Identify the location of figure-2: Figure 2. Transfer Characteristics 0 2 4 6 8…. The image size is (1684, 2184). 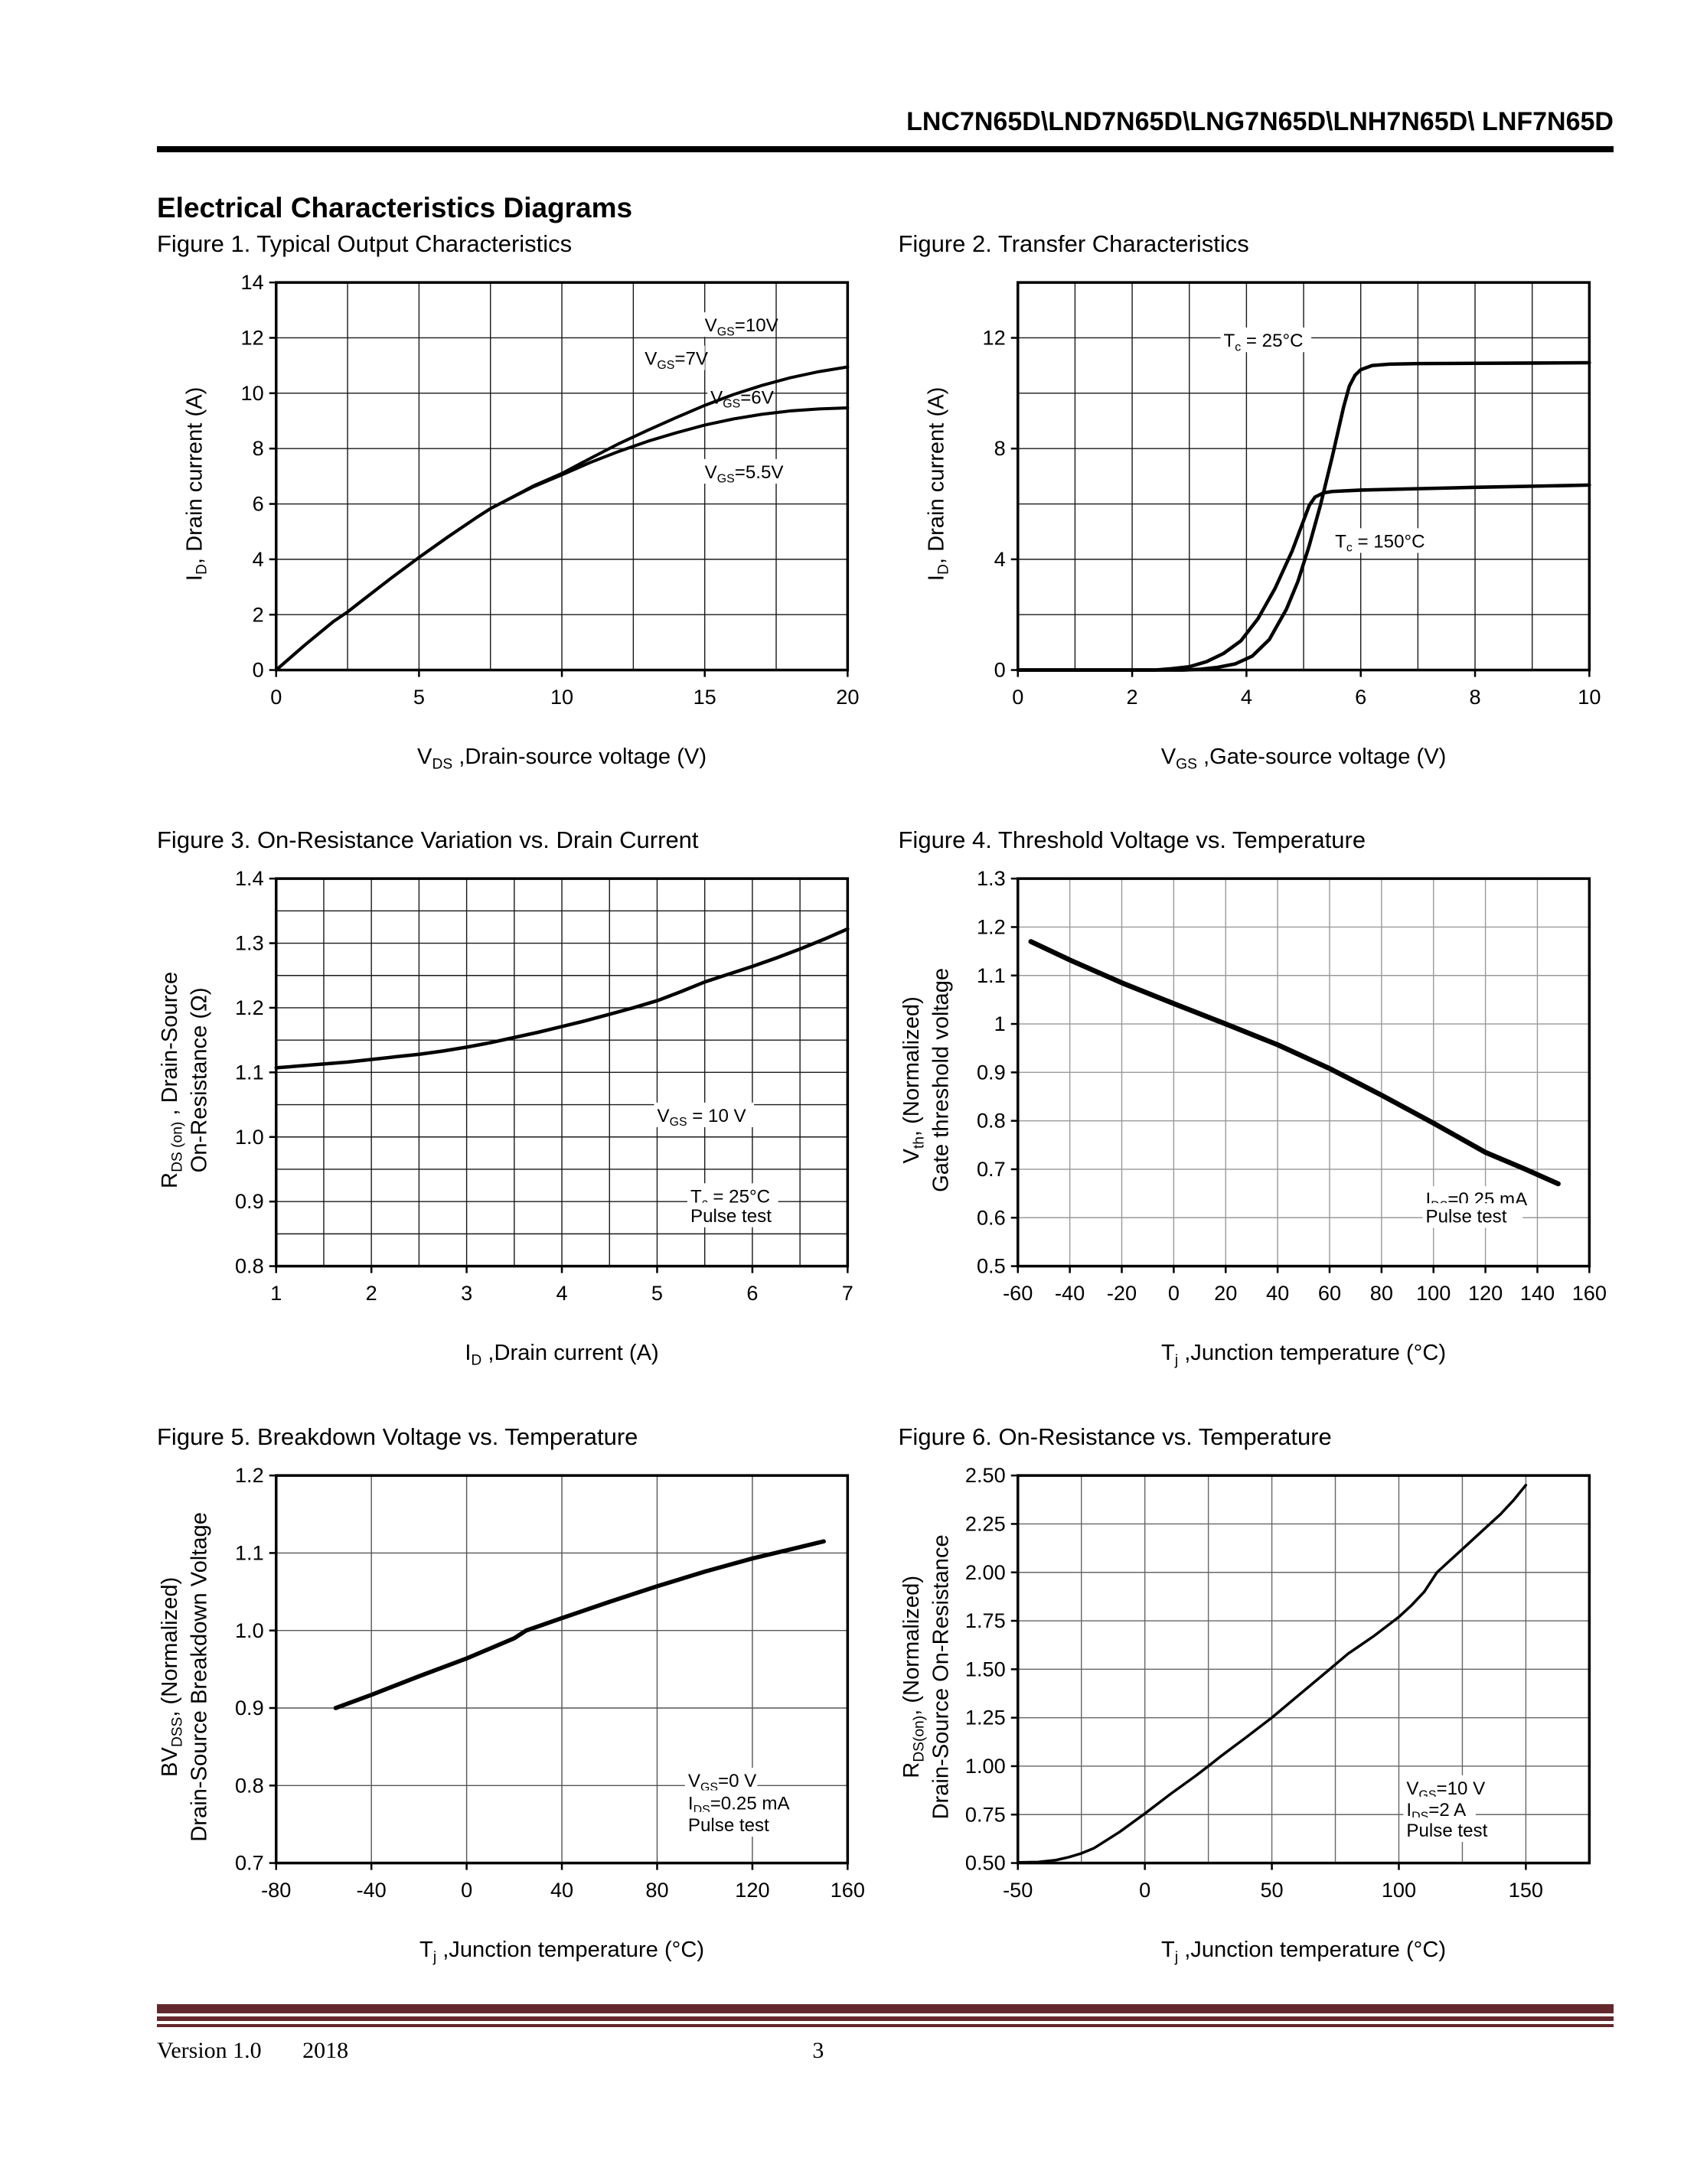
(1256, 507).